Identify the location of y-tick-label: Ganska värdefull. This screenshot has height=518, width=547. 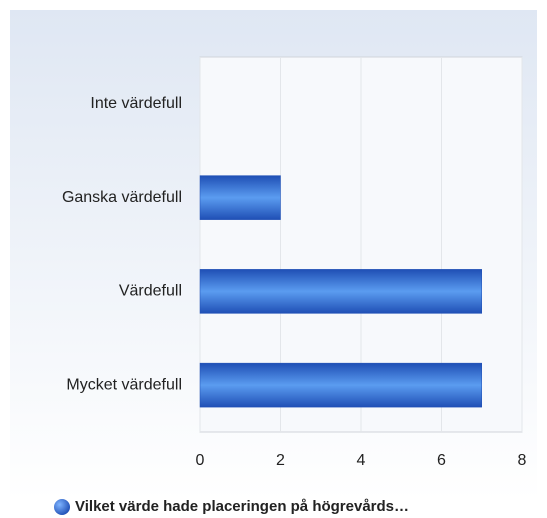
(122, 197).